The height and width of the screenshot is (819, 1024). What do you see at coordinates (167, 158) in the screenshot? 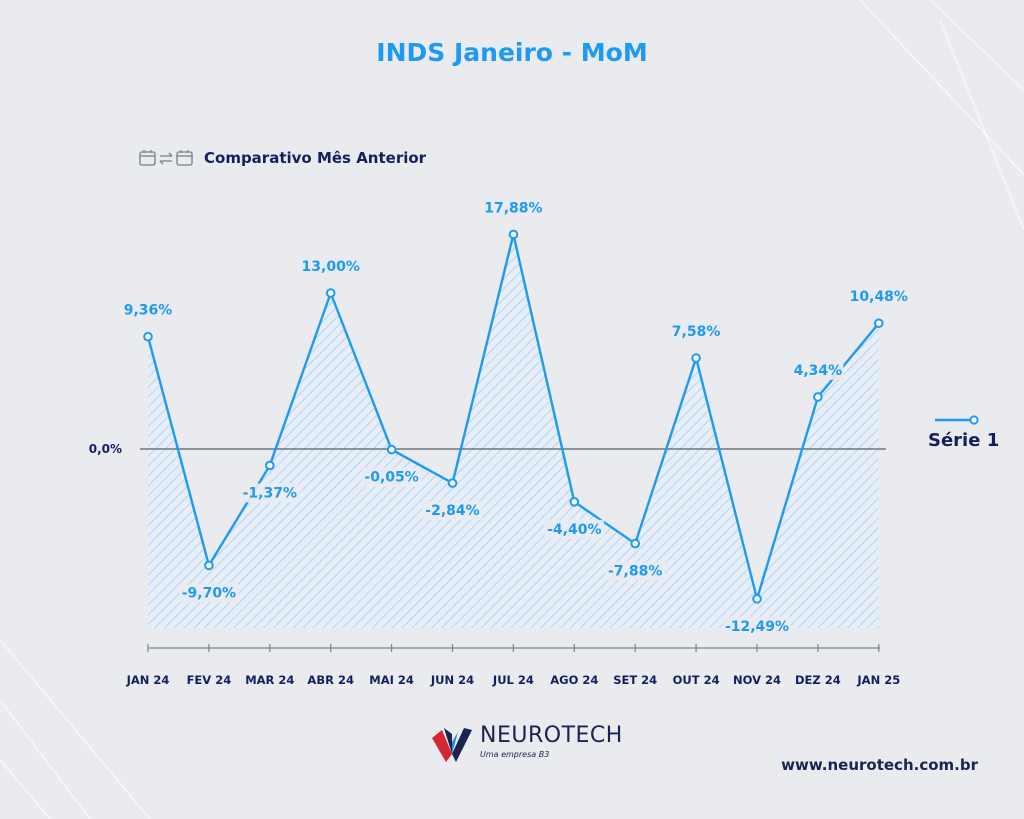
I see `calendar-compare-icon` at bounding box center [167, 158].